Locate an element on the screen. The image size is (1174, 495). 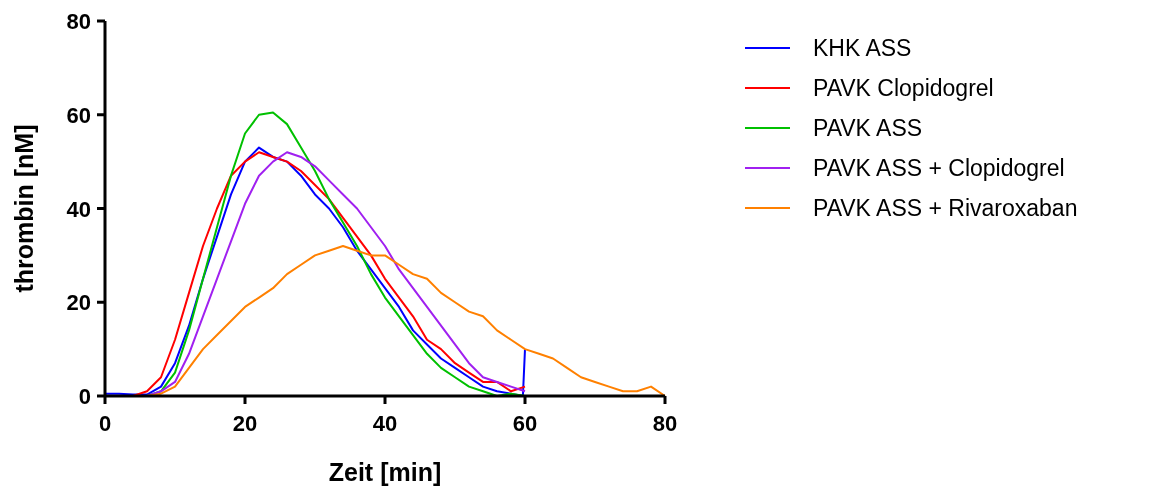
y-tick-label: 40 is located at coordinates (78, 209).